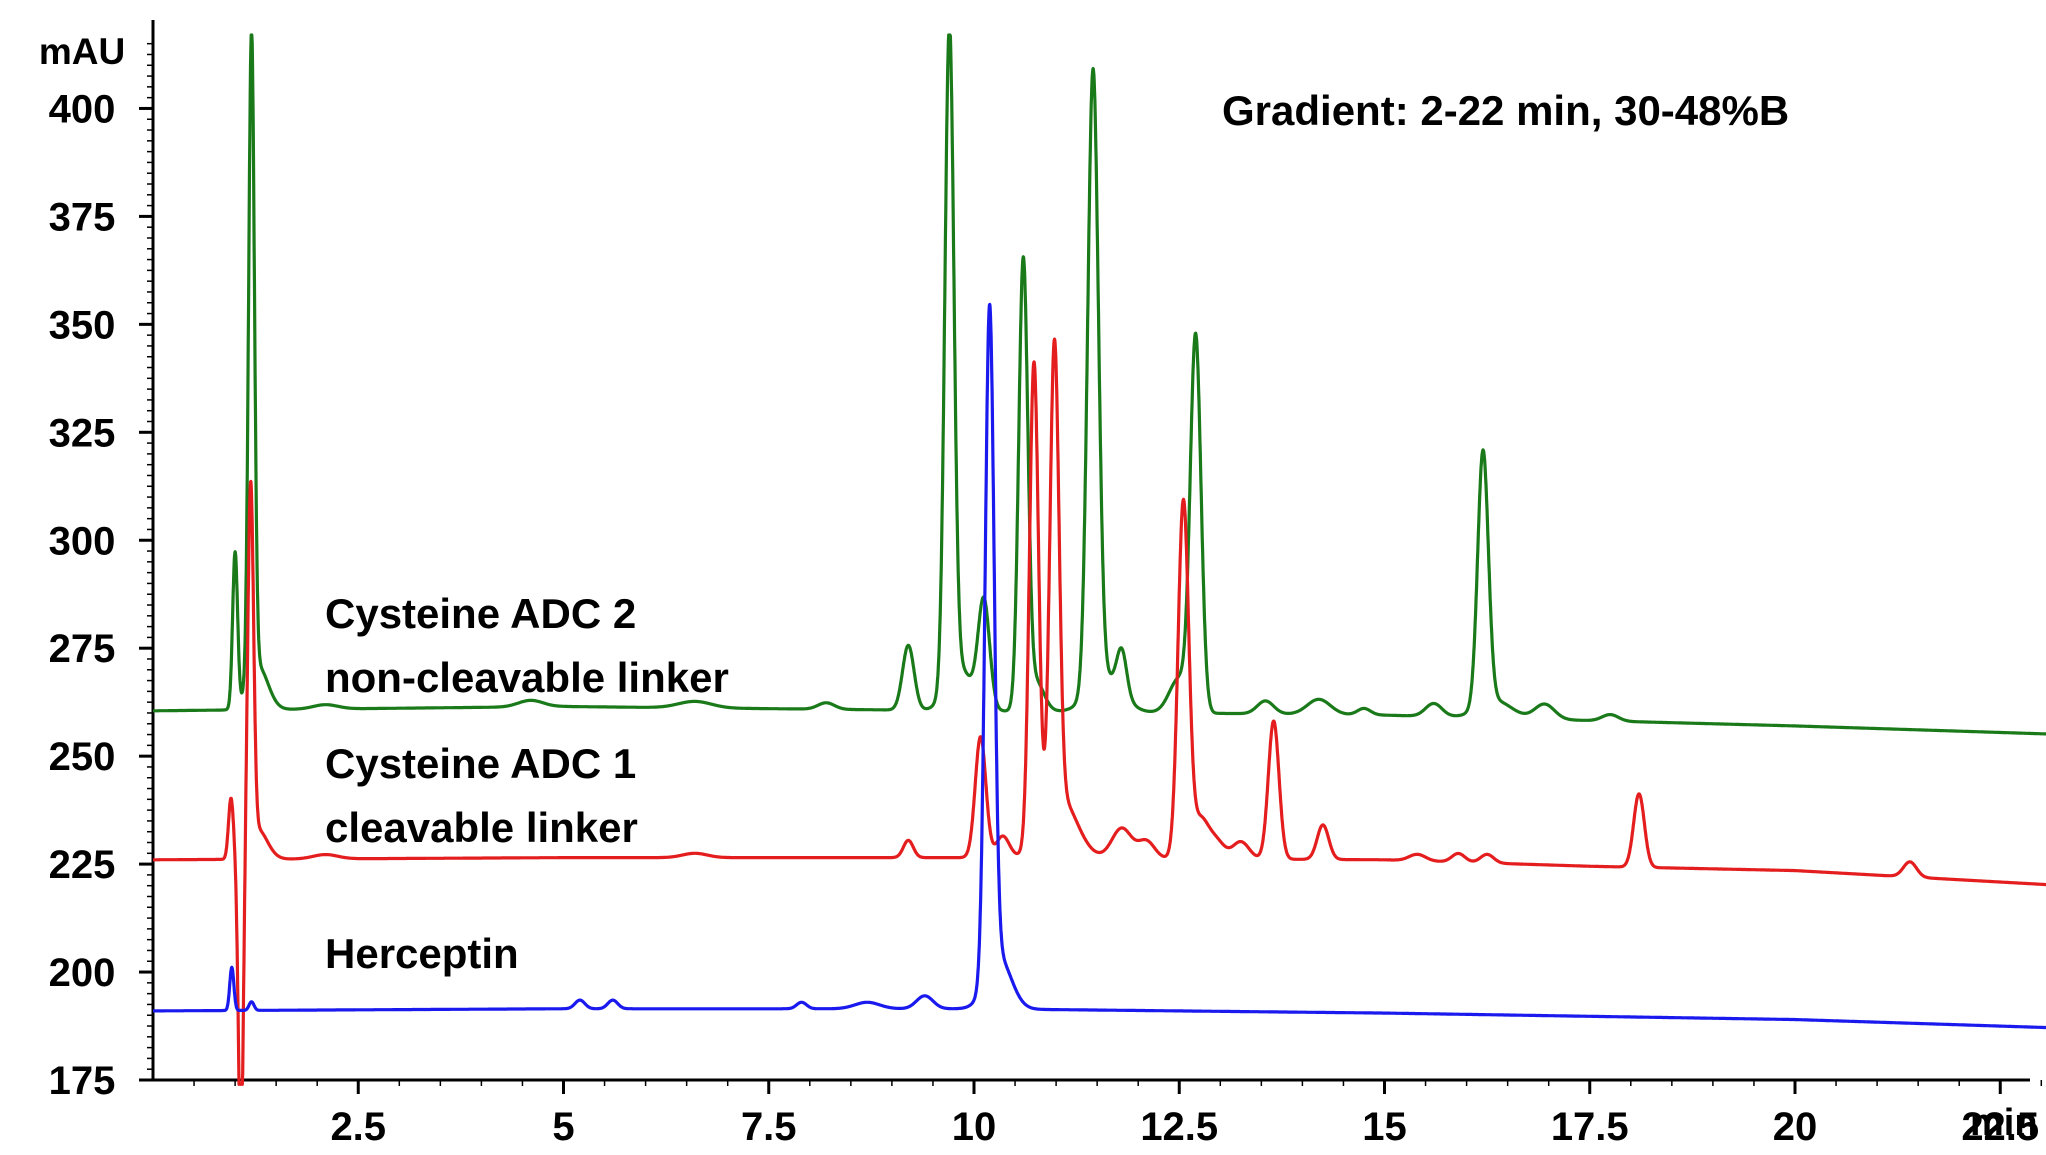 This screenshot has height=1155, width=2046. What do you see at coordinates (1795, 1127) in the screenshot?
I see `x-tick-label: 20` at bounding box center [1795, 1127].